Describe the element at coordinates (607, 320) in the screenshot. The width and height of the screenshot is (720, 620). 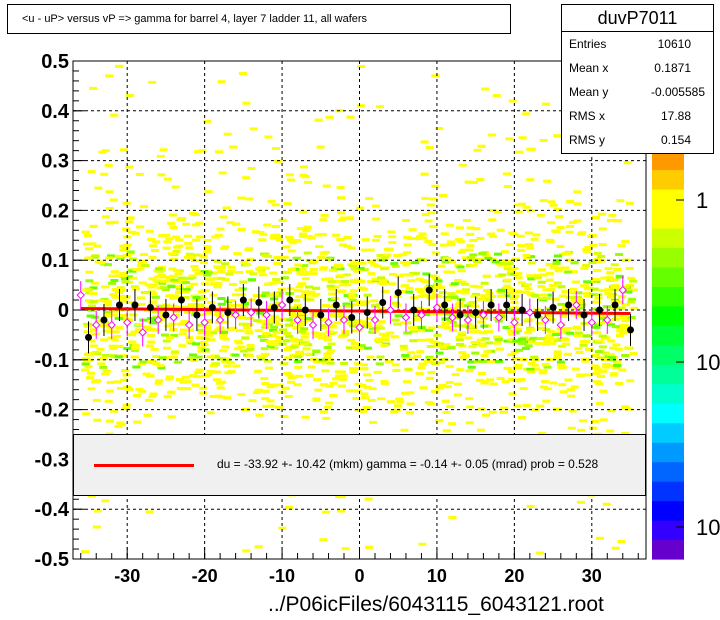
I see `open-point` at that location.